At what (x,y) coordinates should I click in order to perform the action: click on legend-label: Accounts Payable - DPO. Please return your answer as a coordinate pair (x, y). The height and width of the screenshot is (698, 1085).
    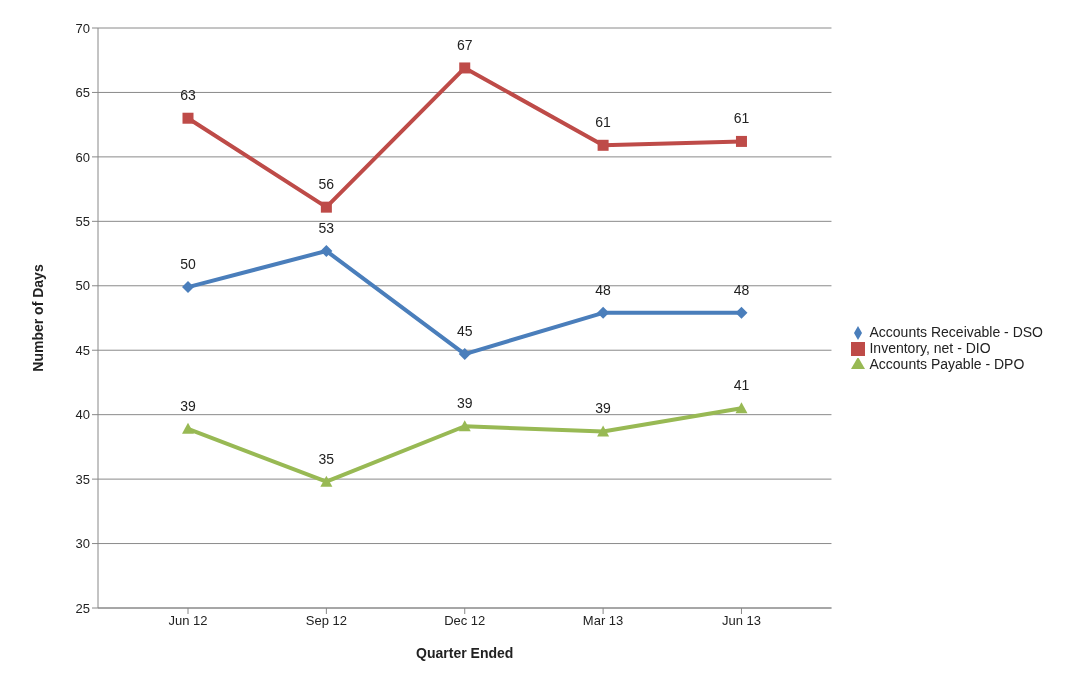
    Looking at the image, I should click on (947, 364).